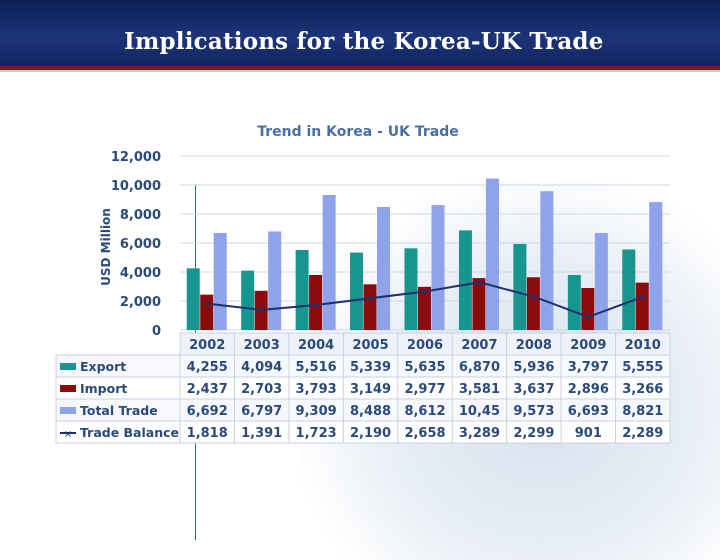  What do you see at coordinates (370, 345) in the screenshot?
I see `x-tick-label: 2005` at bounding box center [370, 345].